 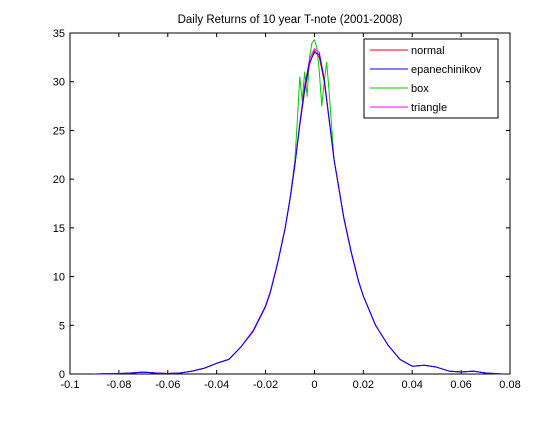 I want to click on legend-box, so click(x=431, y=78).